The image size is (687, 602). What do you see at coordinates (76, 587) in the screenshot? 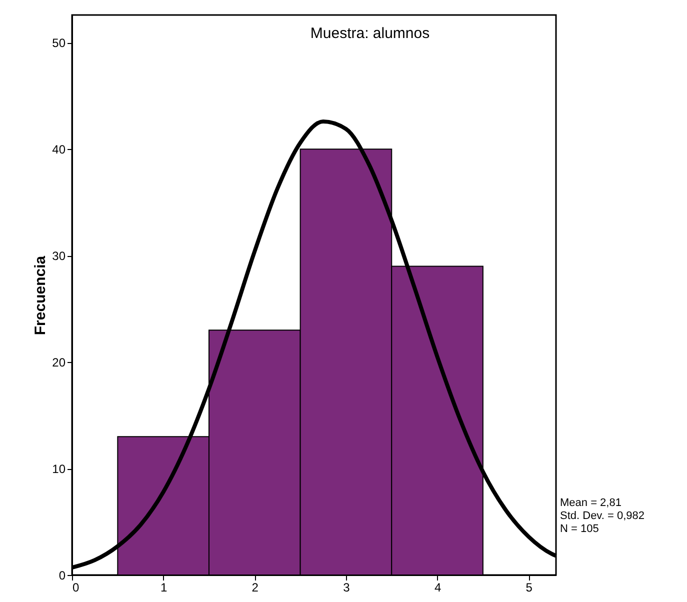
I see `x-tick-label: 0` at bounding box center [76, 587].